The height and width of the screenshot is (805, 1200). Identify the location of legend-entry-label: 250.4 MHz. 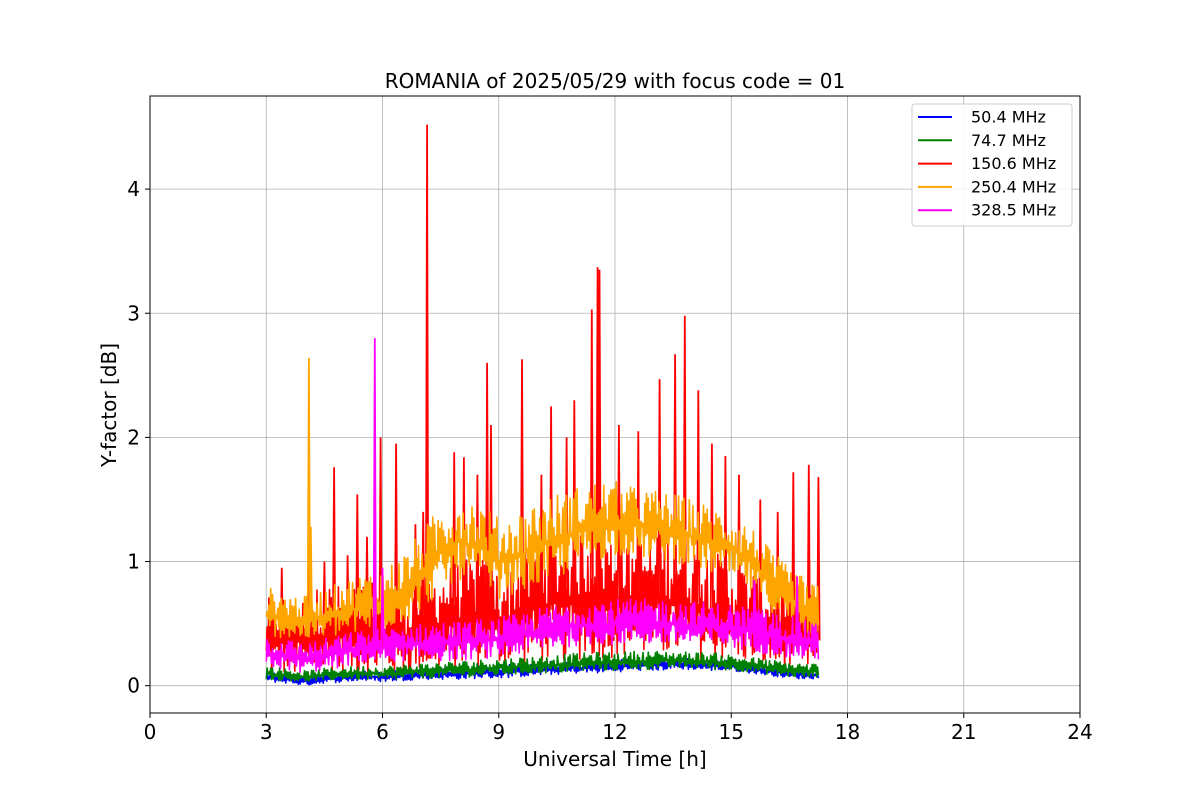
(1013, 186).